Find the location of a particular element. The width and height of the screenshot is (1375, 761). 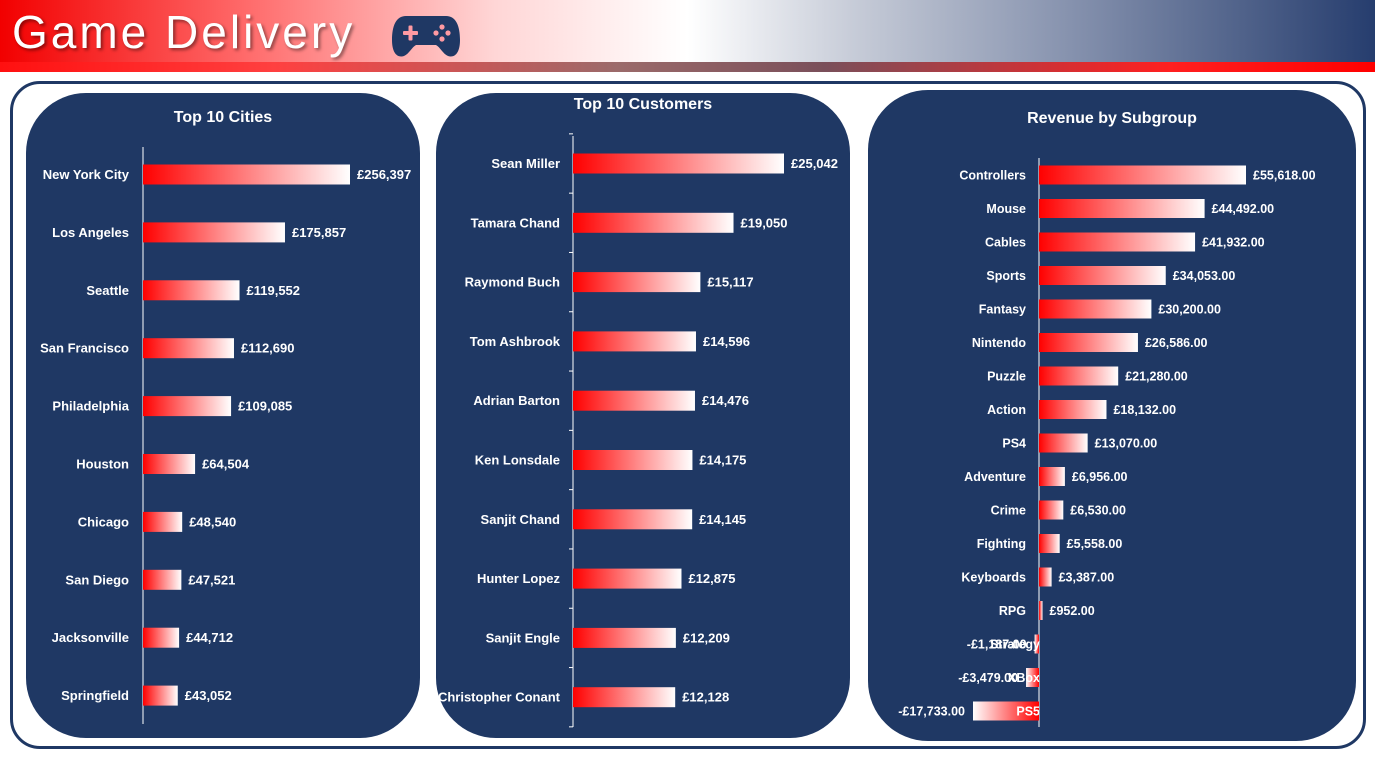

subgroup-category-label: XBox is located at coordinates (1024, 678).